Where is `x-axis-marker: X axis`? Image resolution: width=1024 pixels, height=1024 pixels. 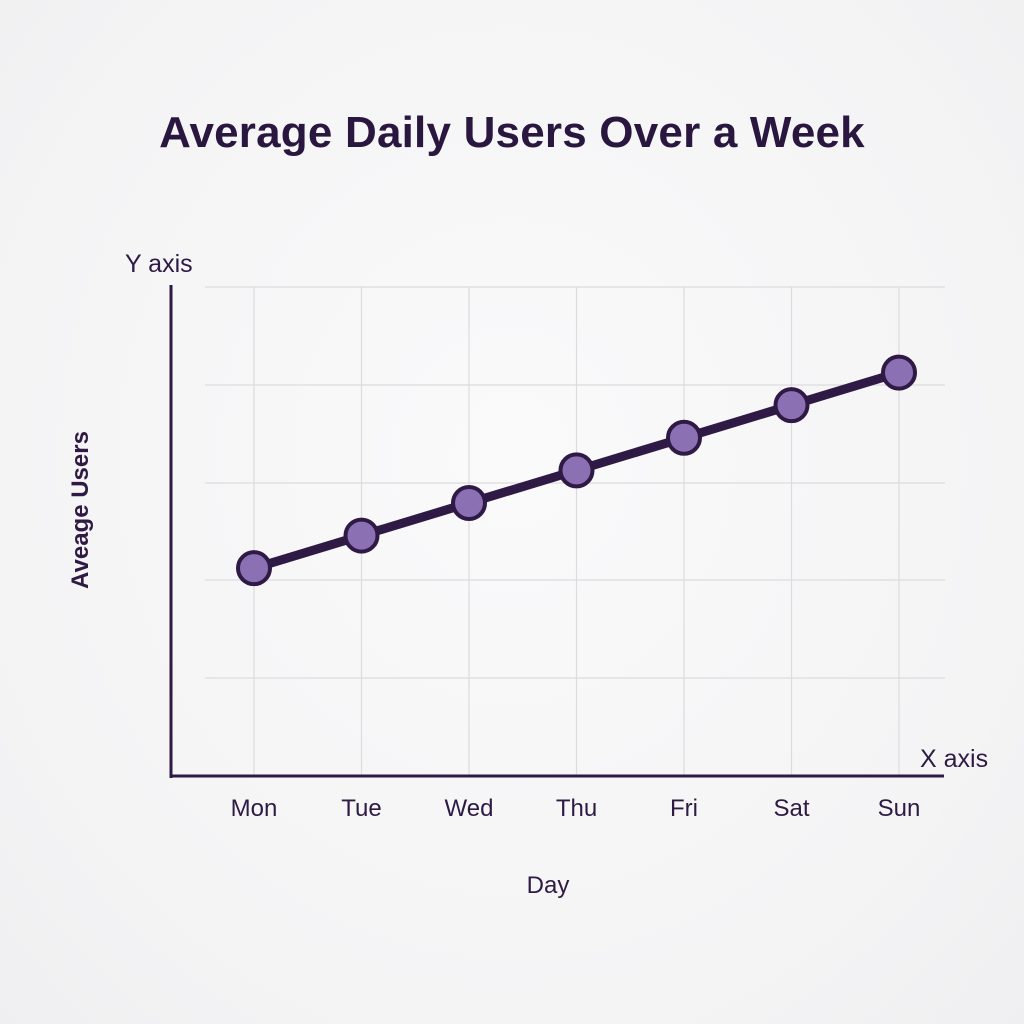
x-axis-marker: X axis is located at coordinates (954, 759).